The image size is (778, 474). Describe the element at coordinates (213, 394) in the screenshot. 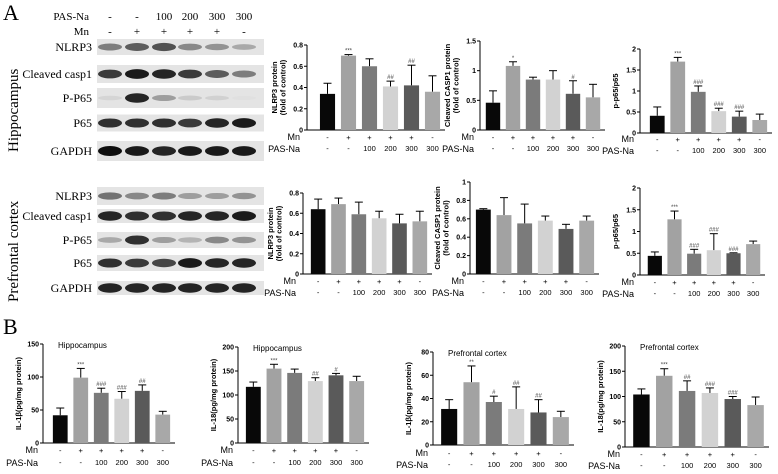

I see `y-axis-label: IL-18(pg/mg protein)` at that location.